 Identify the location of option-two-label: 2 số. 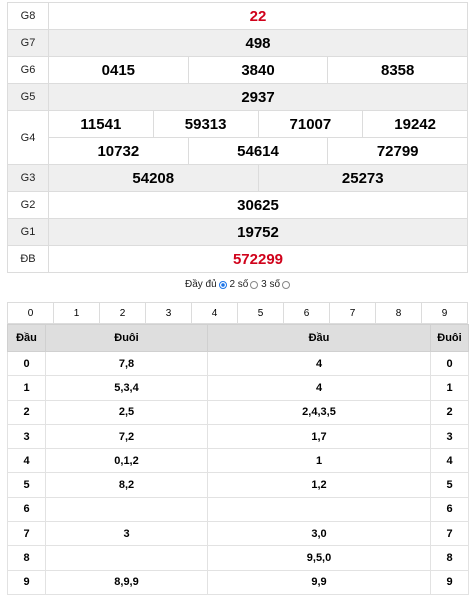
(239, 284).